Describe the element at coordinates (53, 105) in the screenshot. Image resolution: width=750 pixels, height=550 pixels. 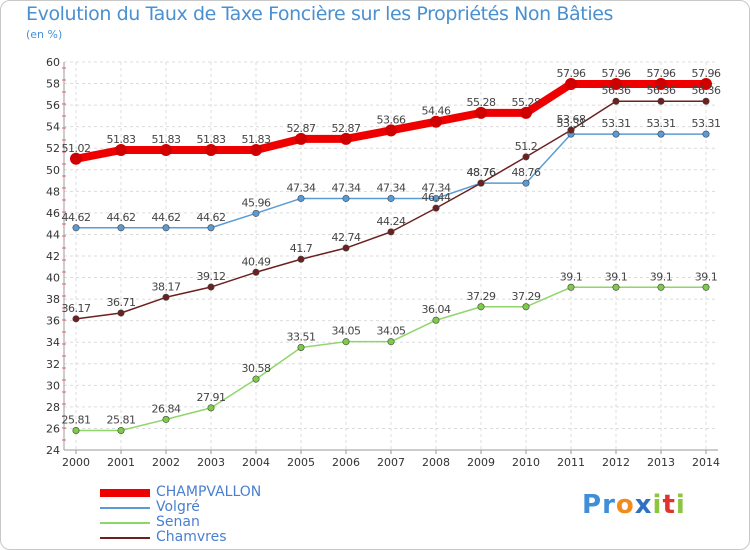
I see `y-tick-label: 56` at that location.